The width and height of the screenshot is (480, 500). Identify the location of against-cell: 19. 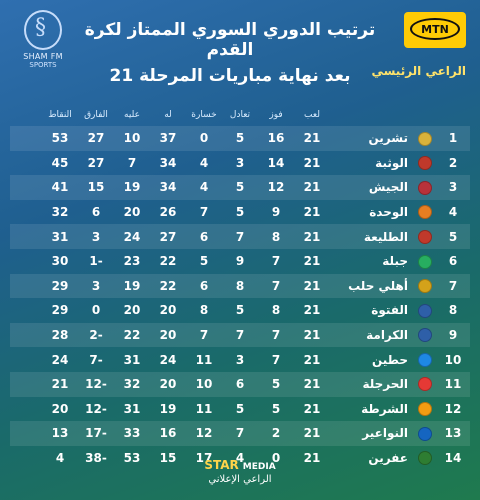
(132, 285).